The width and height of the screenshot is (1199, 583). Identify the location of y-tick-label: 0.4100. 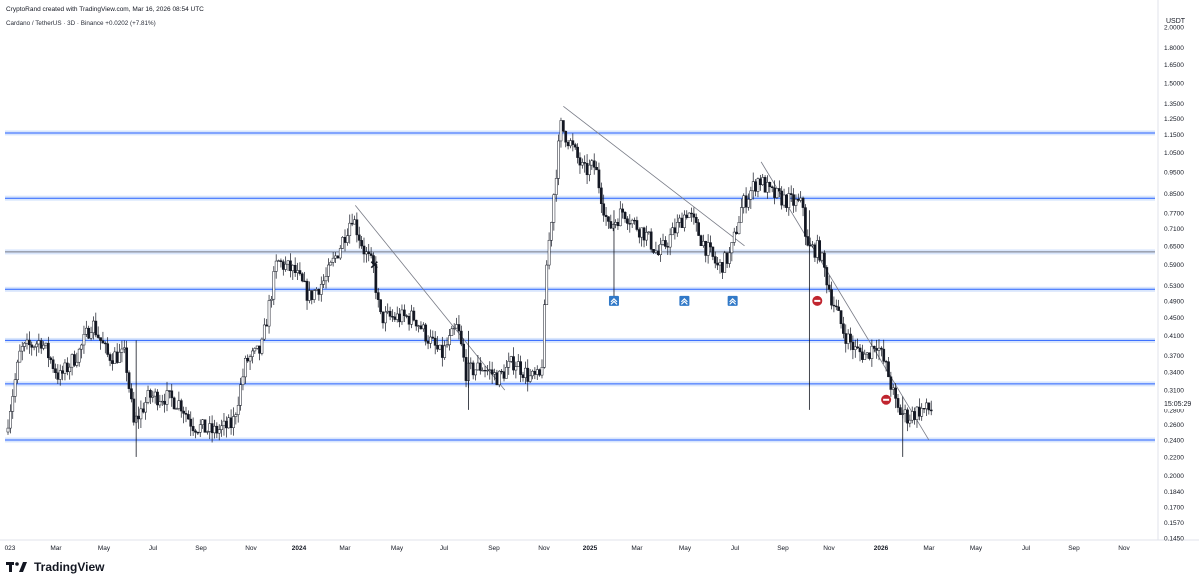
(1174, 336).